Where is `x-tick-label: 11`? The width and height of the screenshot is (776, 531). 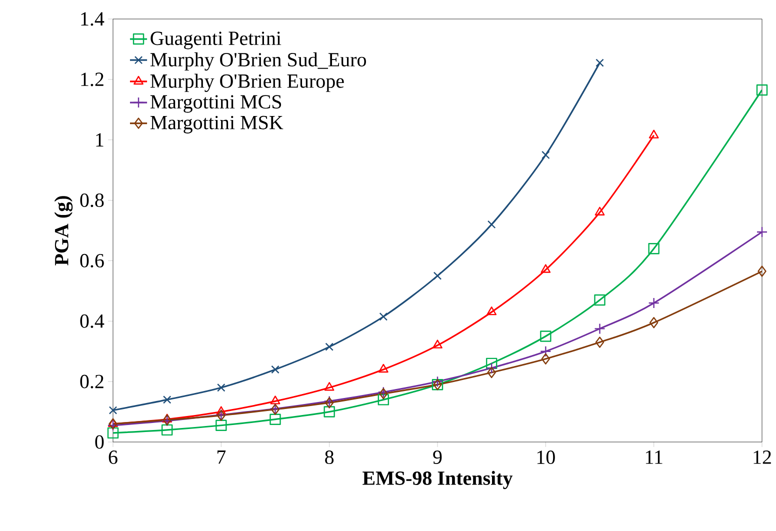 x-tick-label: 11 is located at coordinates (654, 457).